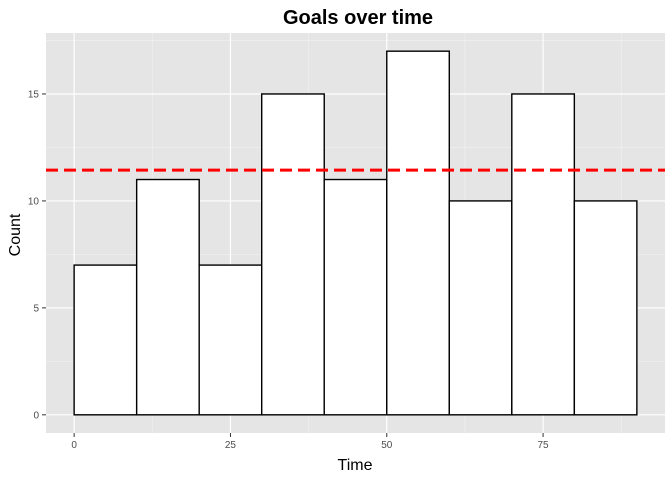 Image resolution: width=672 pixels, height=480 pixels. What do you see at coordinates (36, 308) in the screenshot?
I see `y-tick-label: 5` at bounding box center [36, 308].